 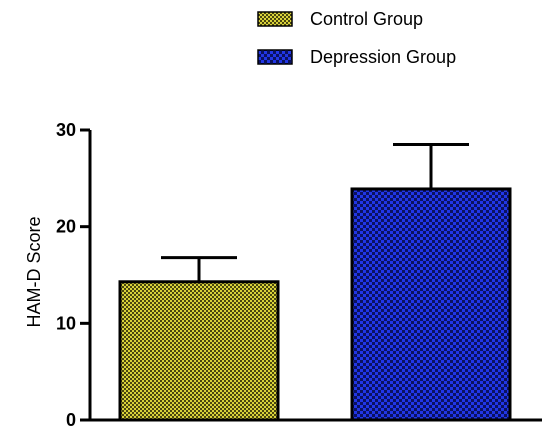 What do you see at coordinates (275, 57) in the screenshot?
I see `legend-swatch-depression` at bounding box center [275, 57].